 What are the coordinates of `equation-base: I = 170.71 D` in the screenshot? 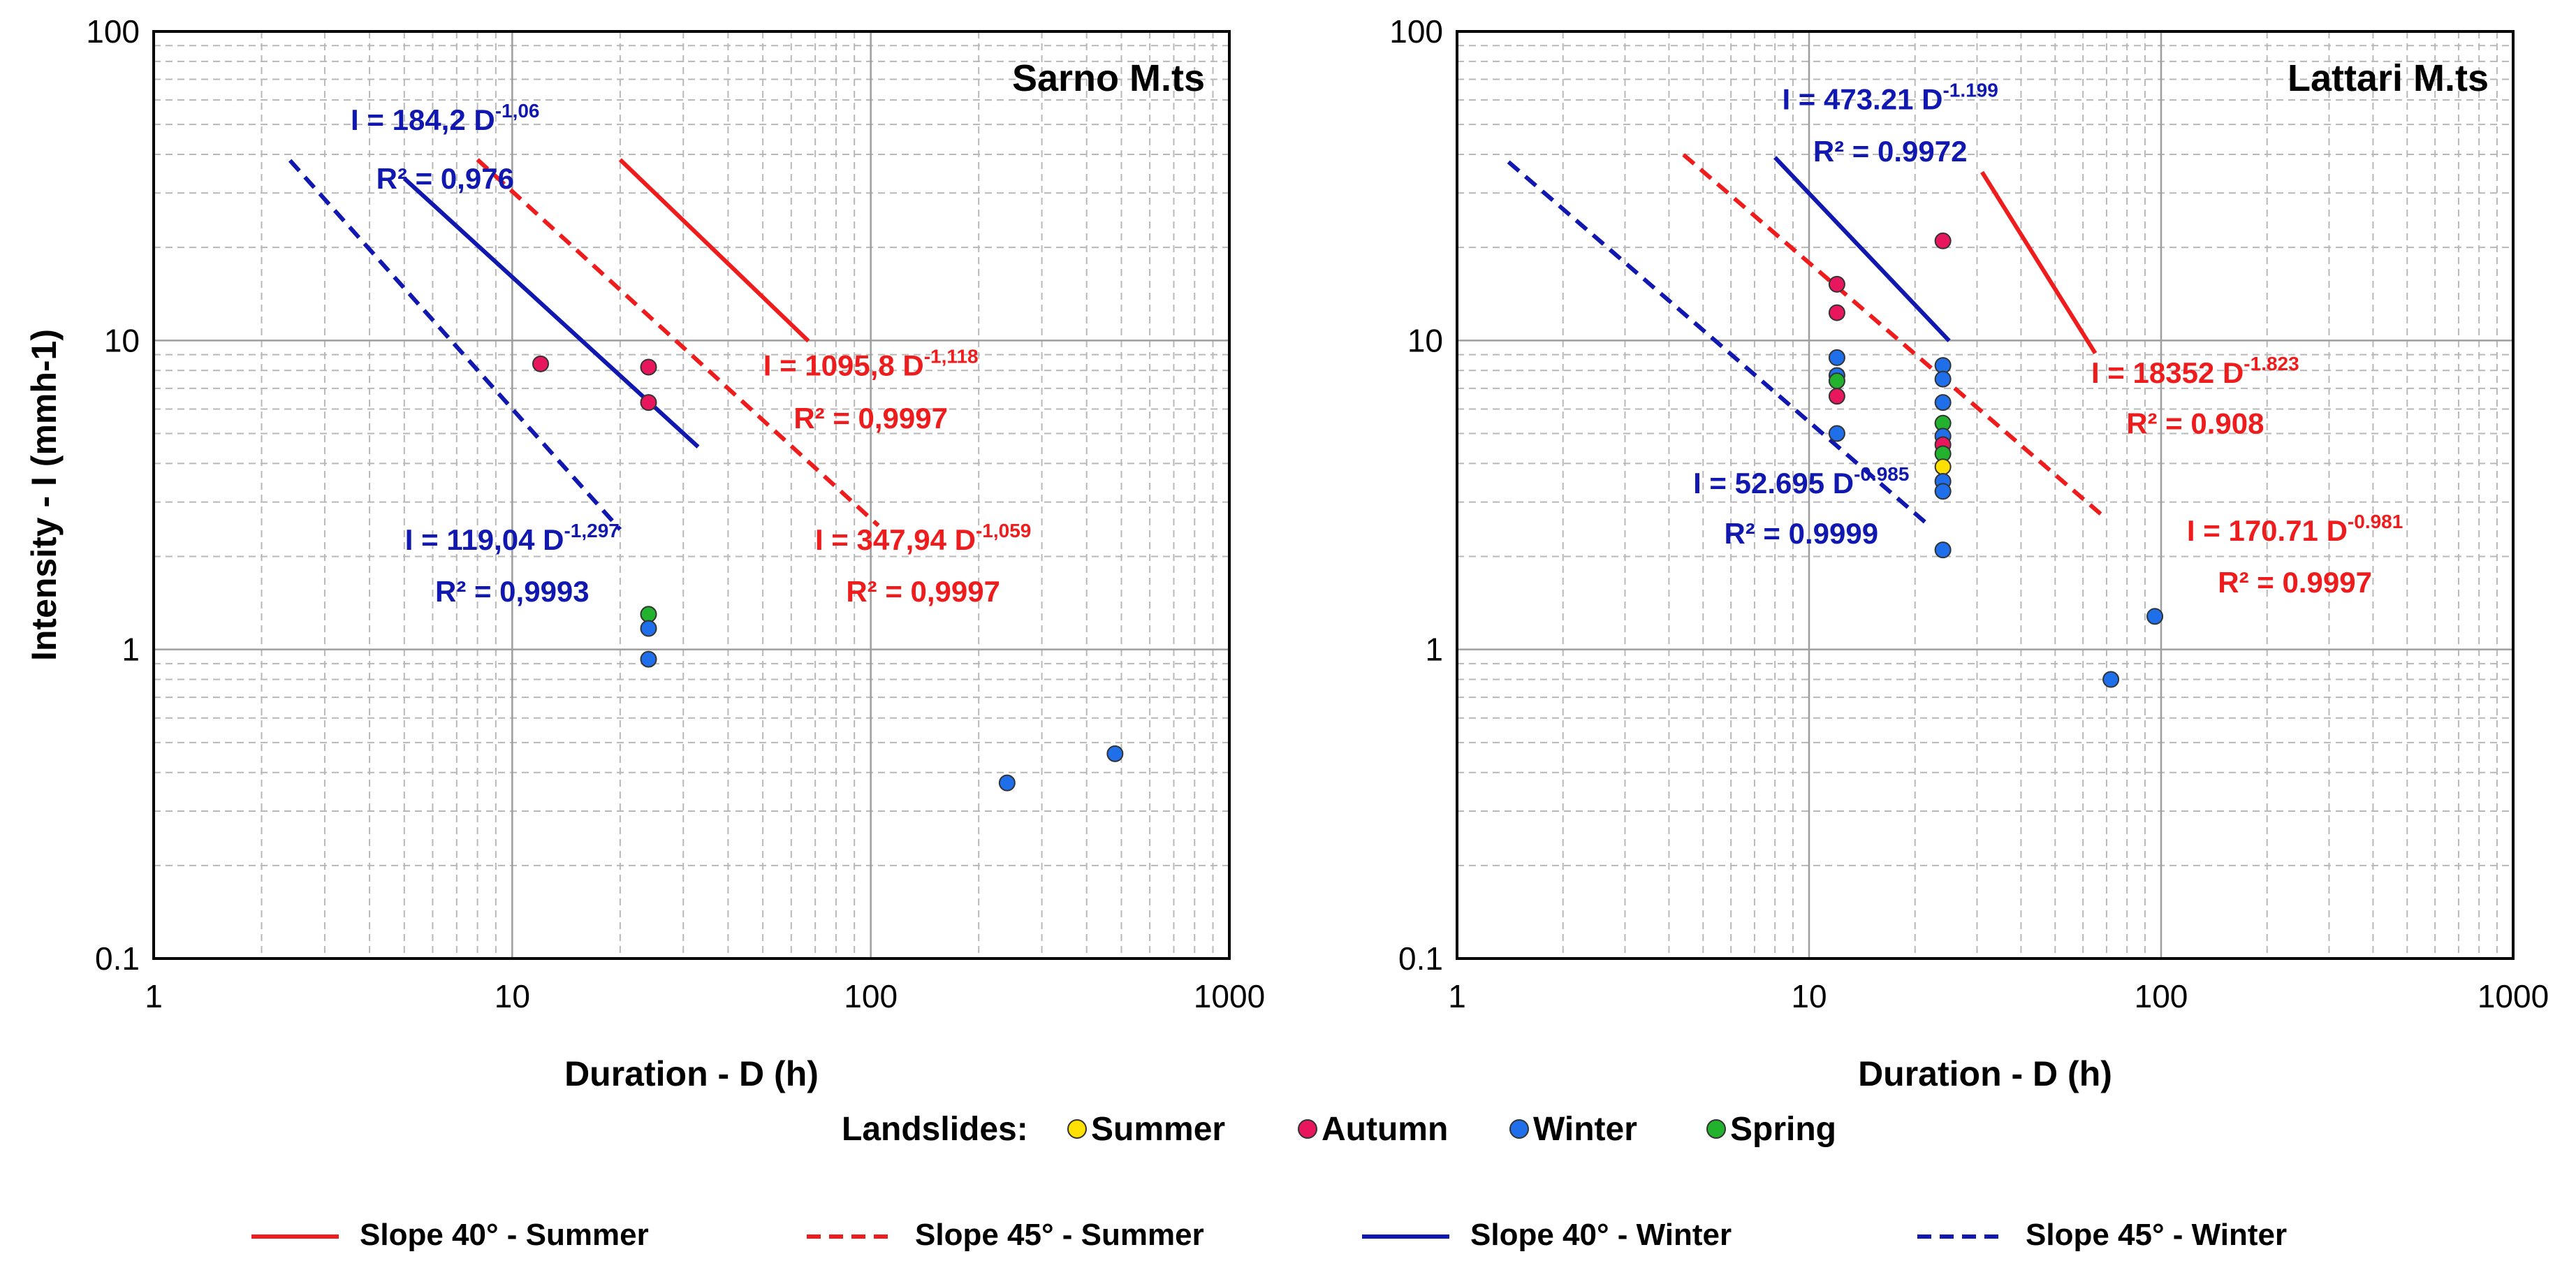 It's located at (2267, 530).